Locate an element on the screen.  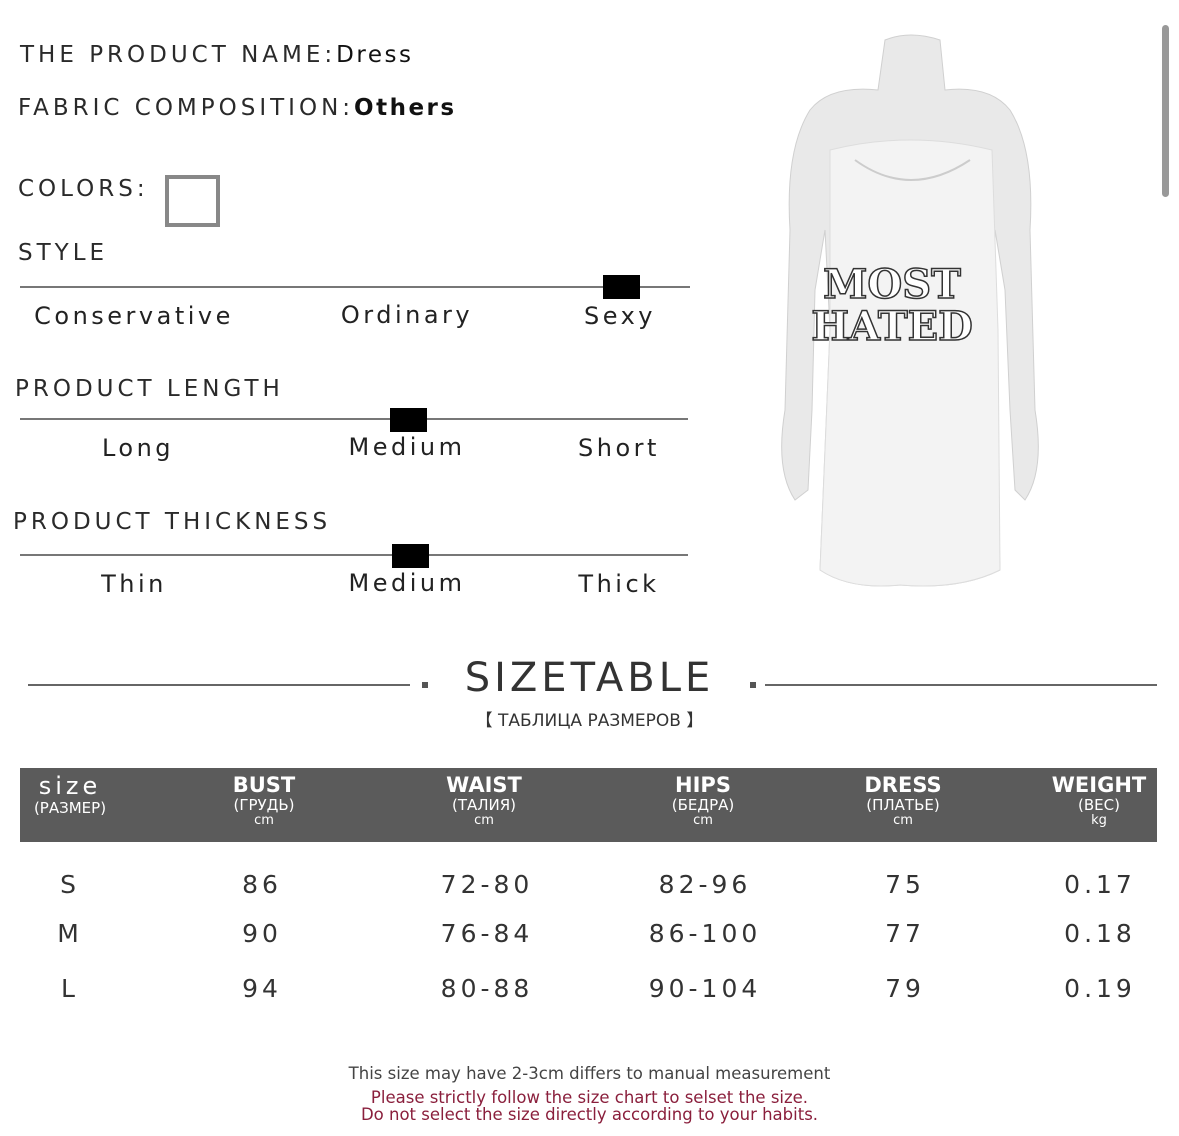
thickness-scale-line is located at coordinates (354, 555).